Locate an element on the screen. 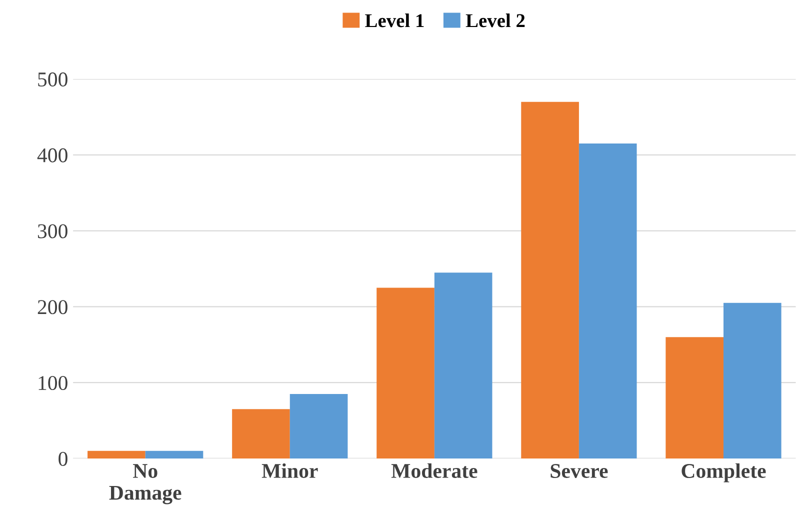 Image resolution: width=812 pixels, height=527 pixels. y-tick-label: 300 is located at coordinates (53, 231).